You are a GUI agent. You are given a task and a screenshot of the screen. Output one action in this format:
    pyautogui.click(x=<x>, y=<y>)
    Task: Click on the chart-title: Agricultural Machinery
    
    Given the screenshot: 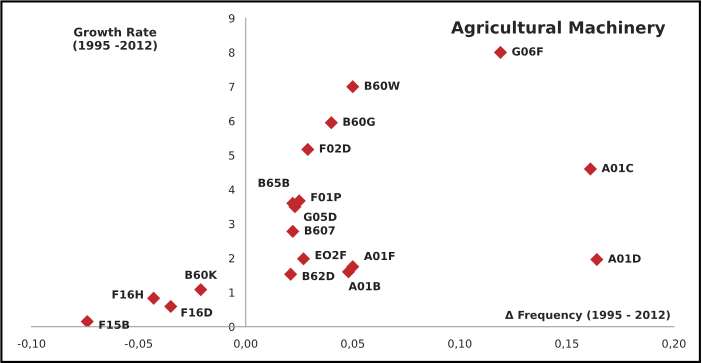 What is the action you would take?
    pyautogui.click(x=558, y=29)
    